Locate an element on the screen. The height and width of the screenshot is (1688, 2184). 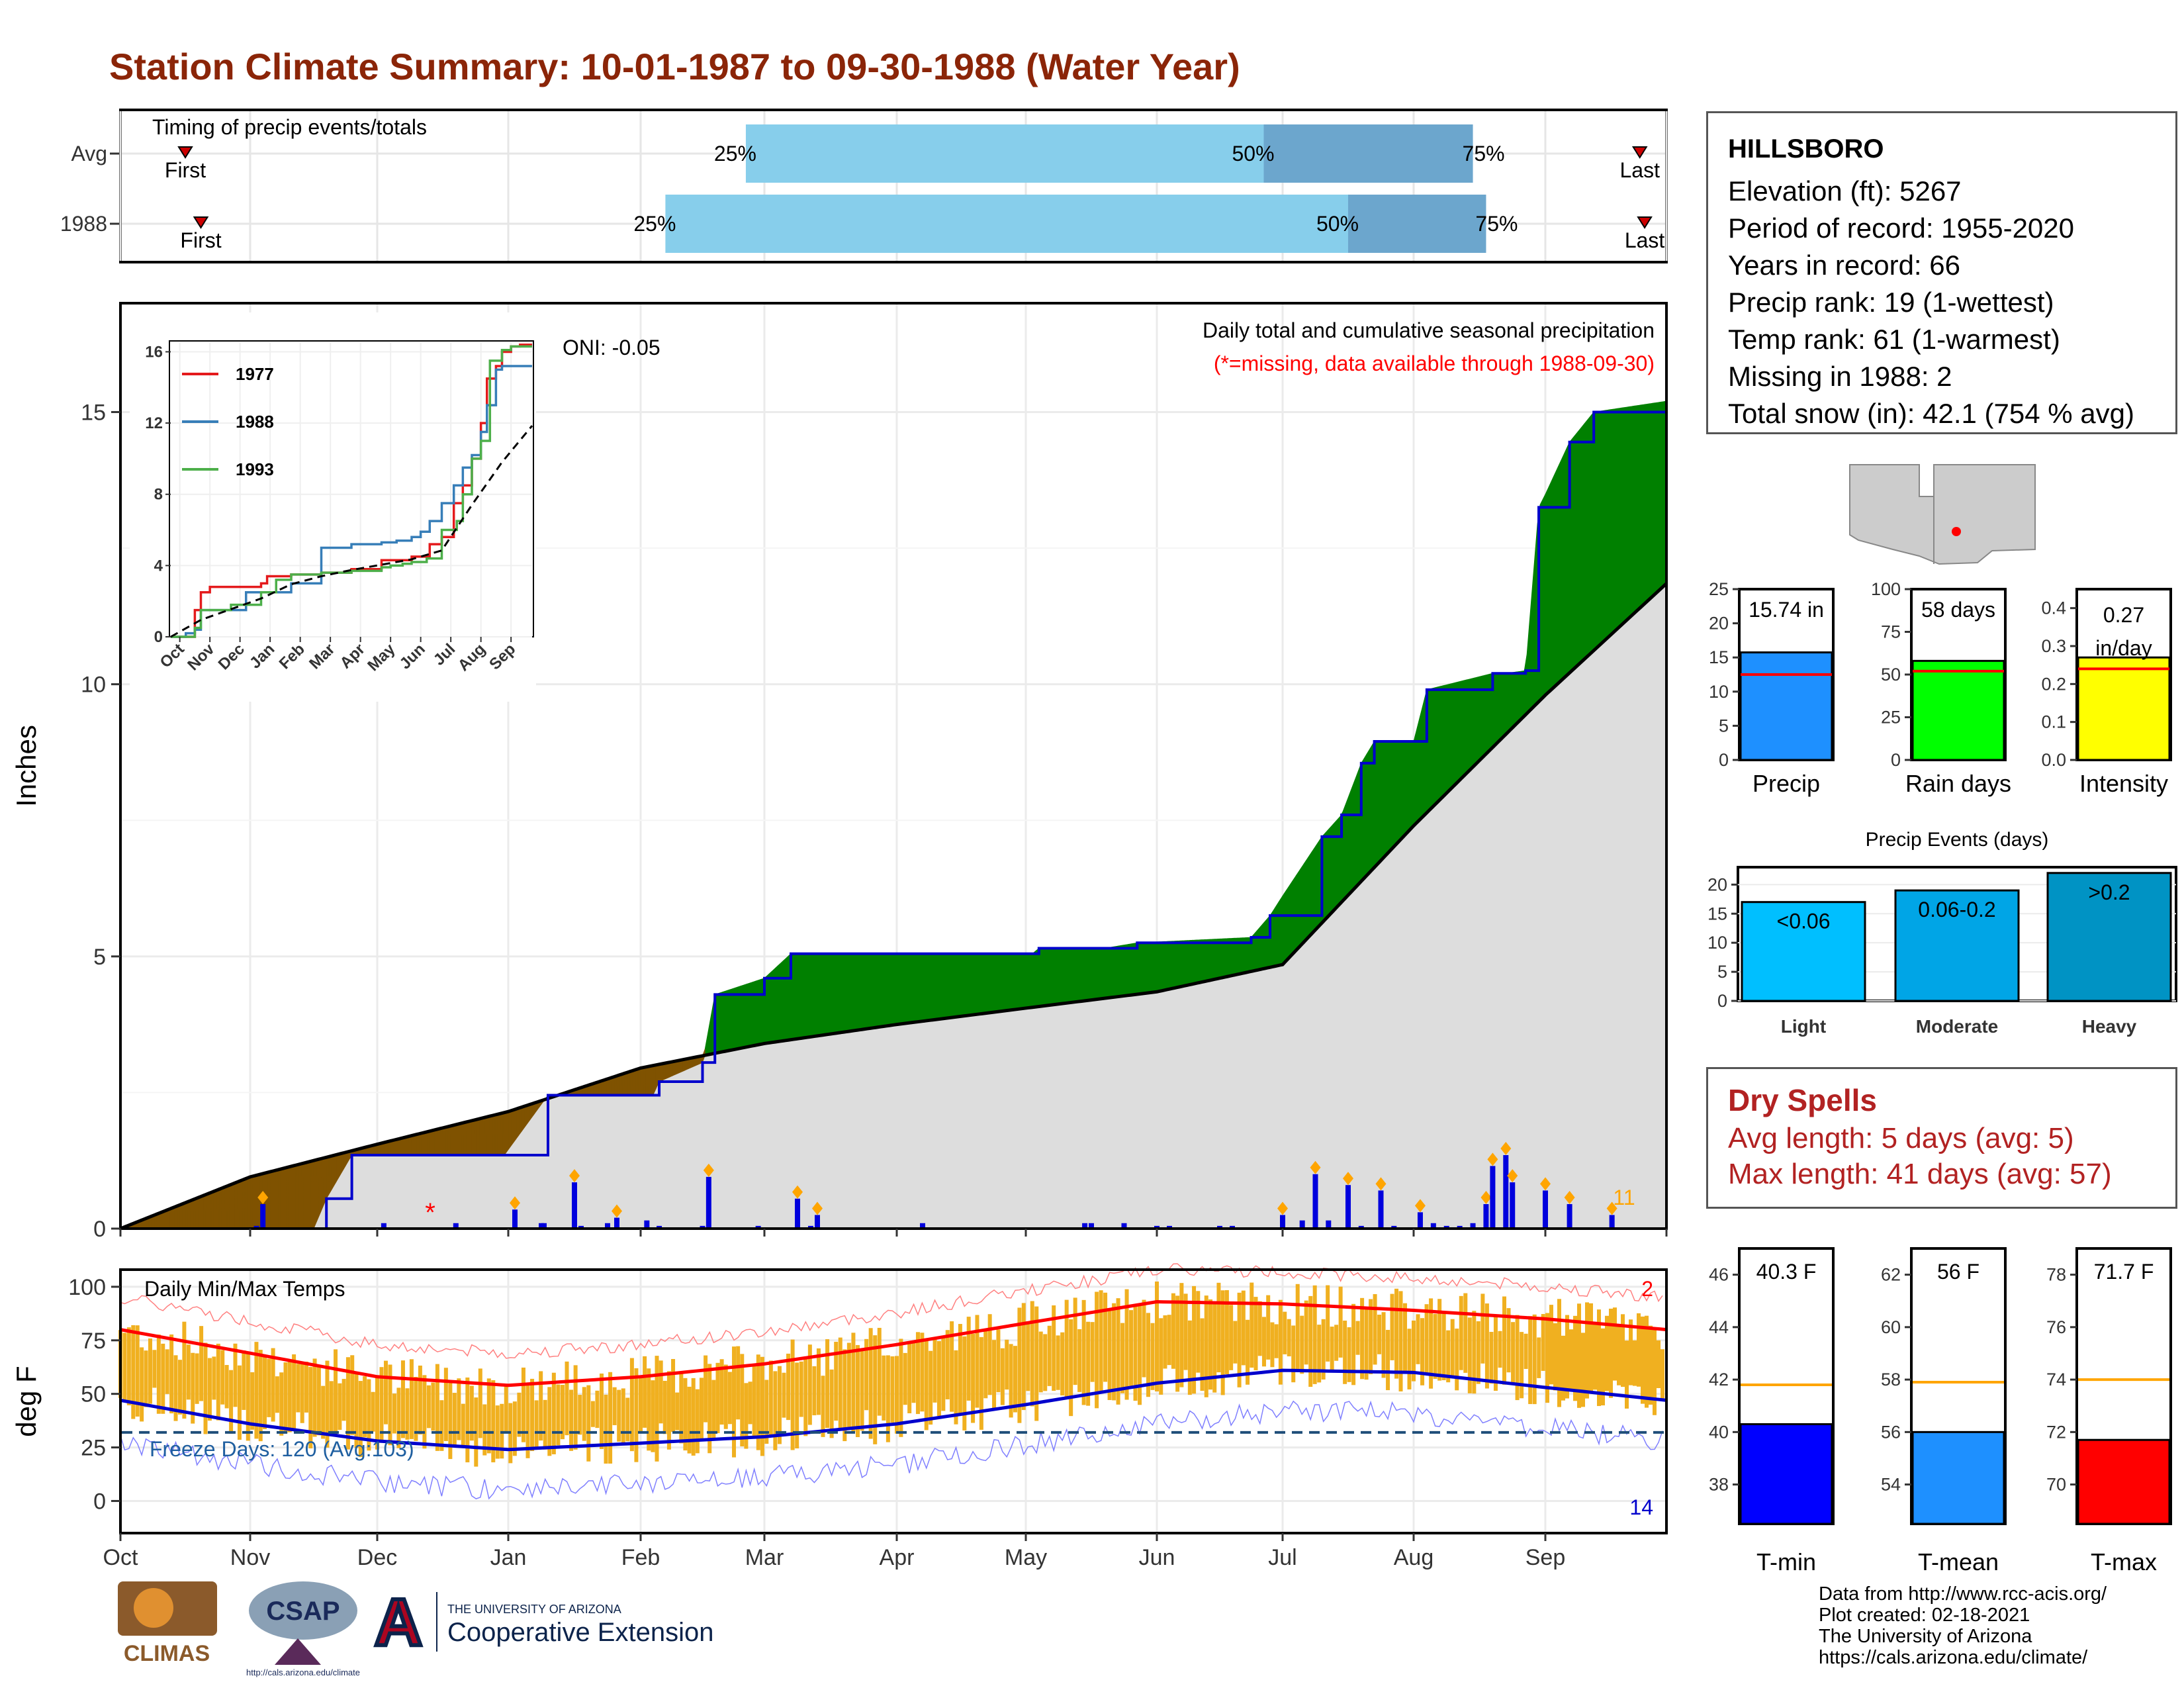
precip-daily-bars is located at coordinates (935, 1185).